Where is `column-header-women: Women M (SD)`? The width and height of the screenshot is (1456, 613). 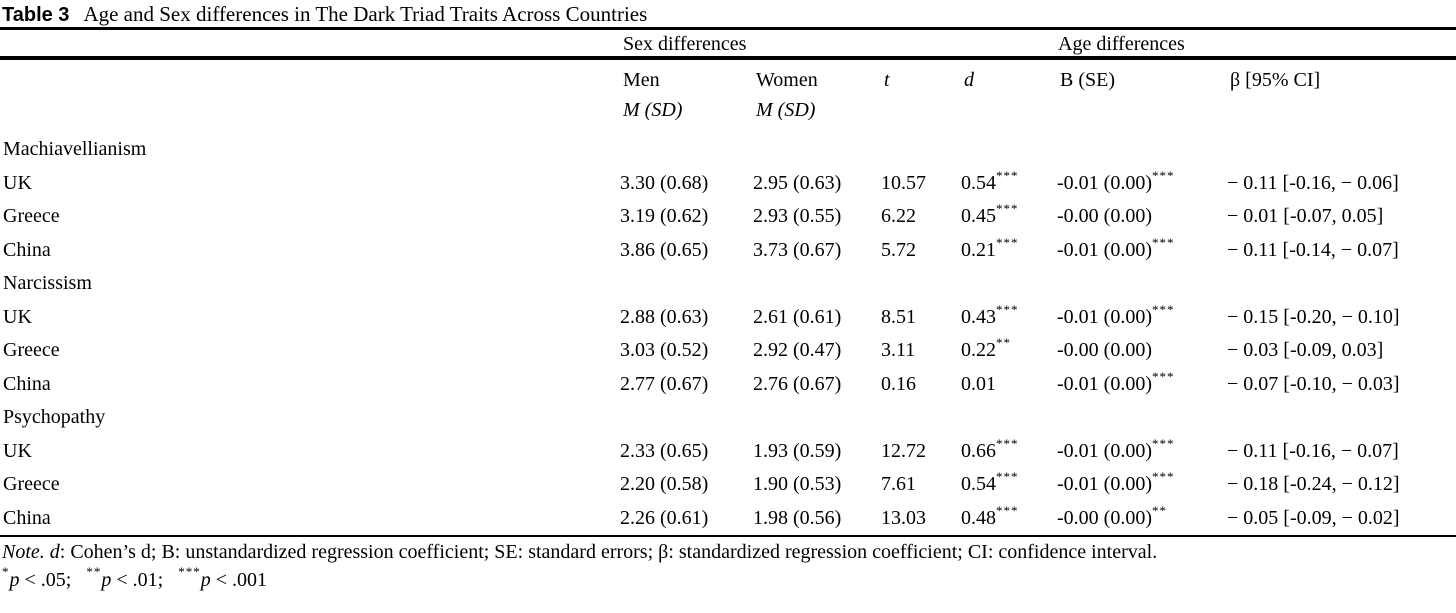 column-header-women: Women M (SD) is located at coordinates (817, 99).